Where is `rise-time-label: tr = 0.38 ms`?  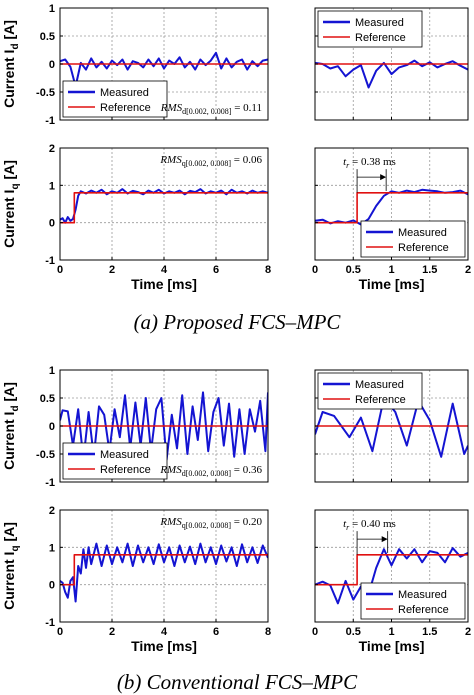
rise-time-label: tr = 0.38 ms is located at coordinates (369, 163).